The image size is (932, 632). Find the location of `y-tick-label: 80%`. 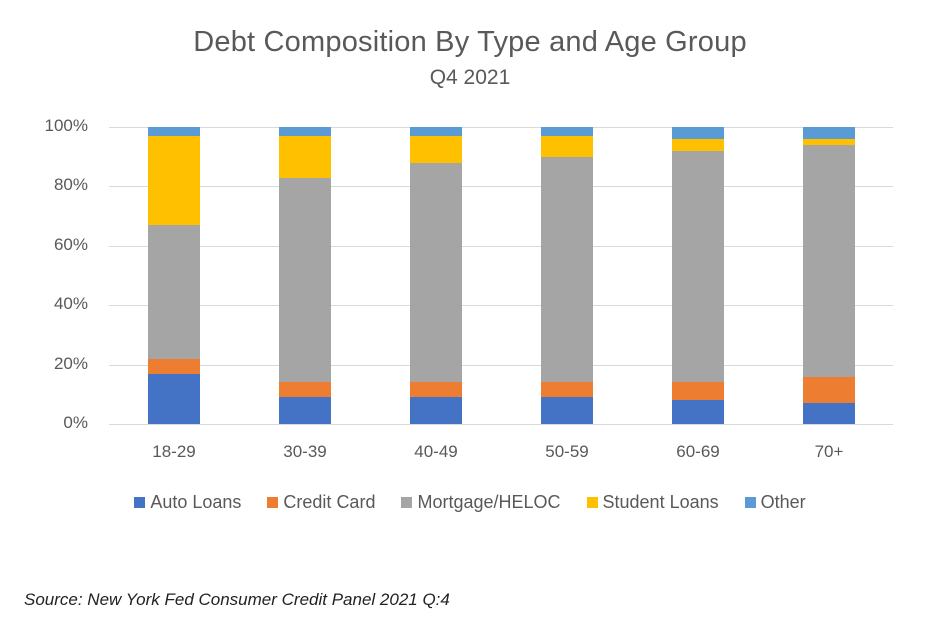

y-tick-label: 80% is located at coordinates (70, 185).